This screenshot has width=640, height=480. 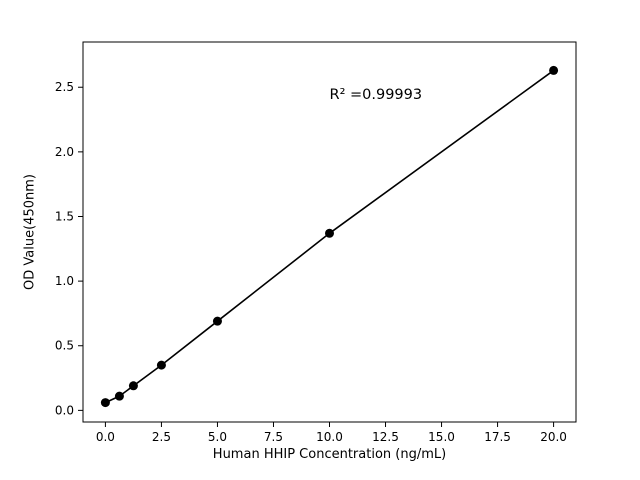 What do you see at coordinates (553, 437) in the screenshot?
I see `x-tick-label: 20.0` at bounding box center [553, 437].